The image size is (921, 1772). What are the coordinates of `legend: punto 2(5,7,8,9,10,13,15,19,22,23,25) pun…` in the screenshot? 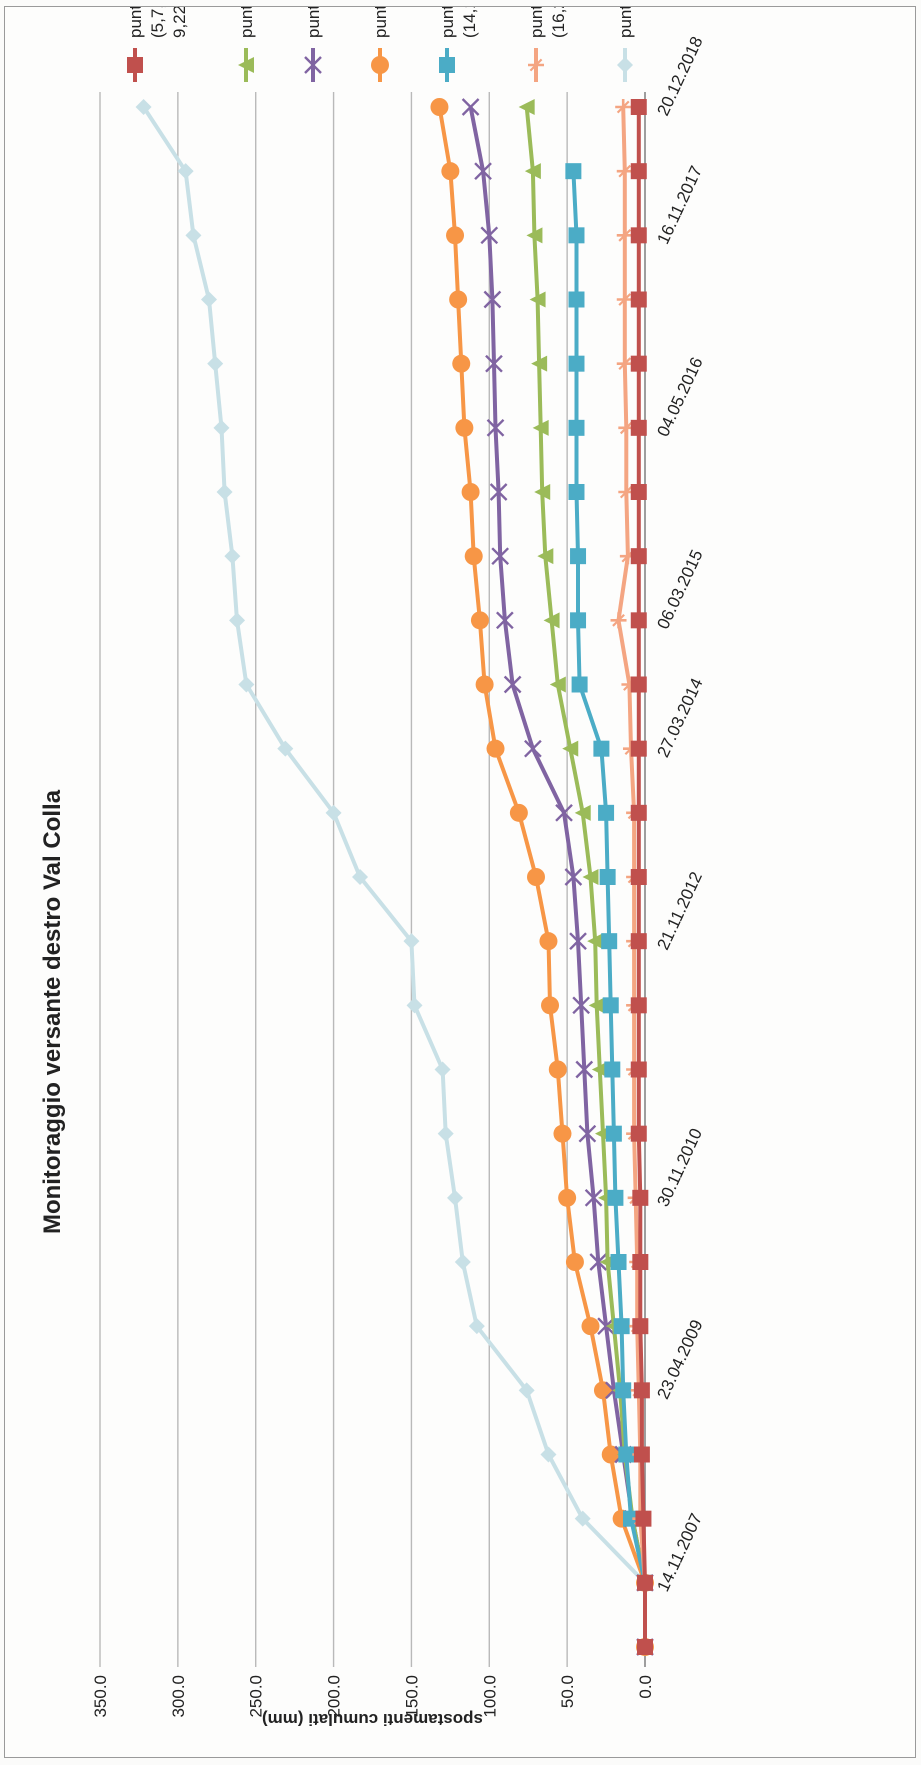 It's located at (380, 44).